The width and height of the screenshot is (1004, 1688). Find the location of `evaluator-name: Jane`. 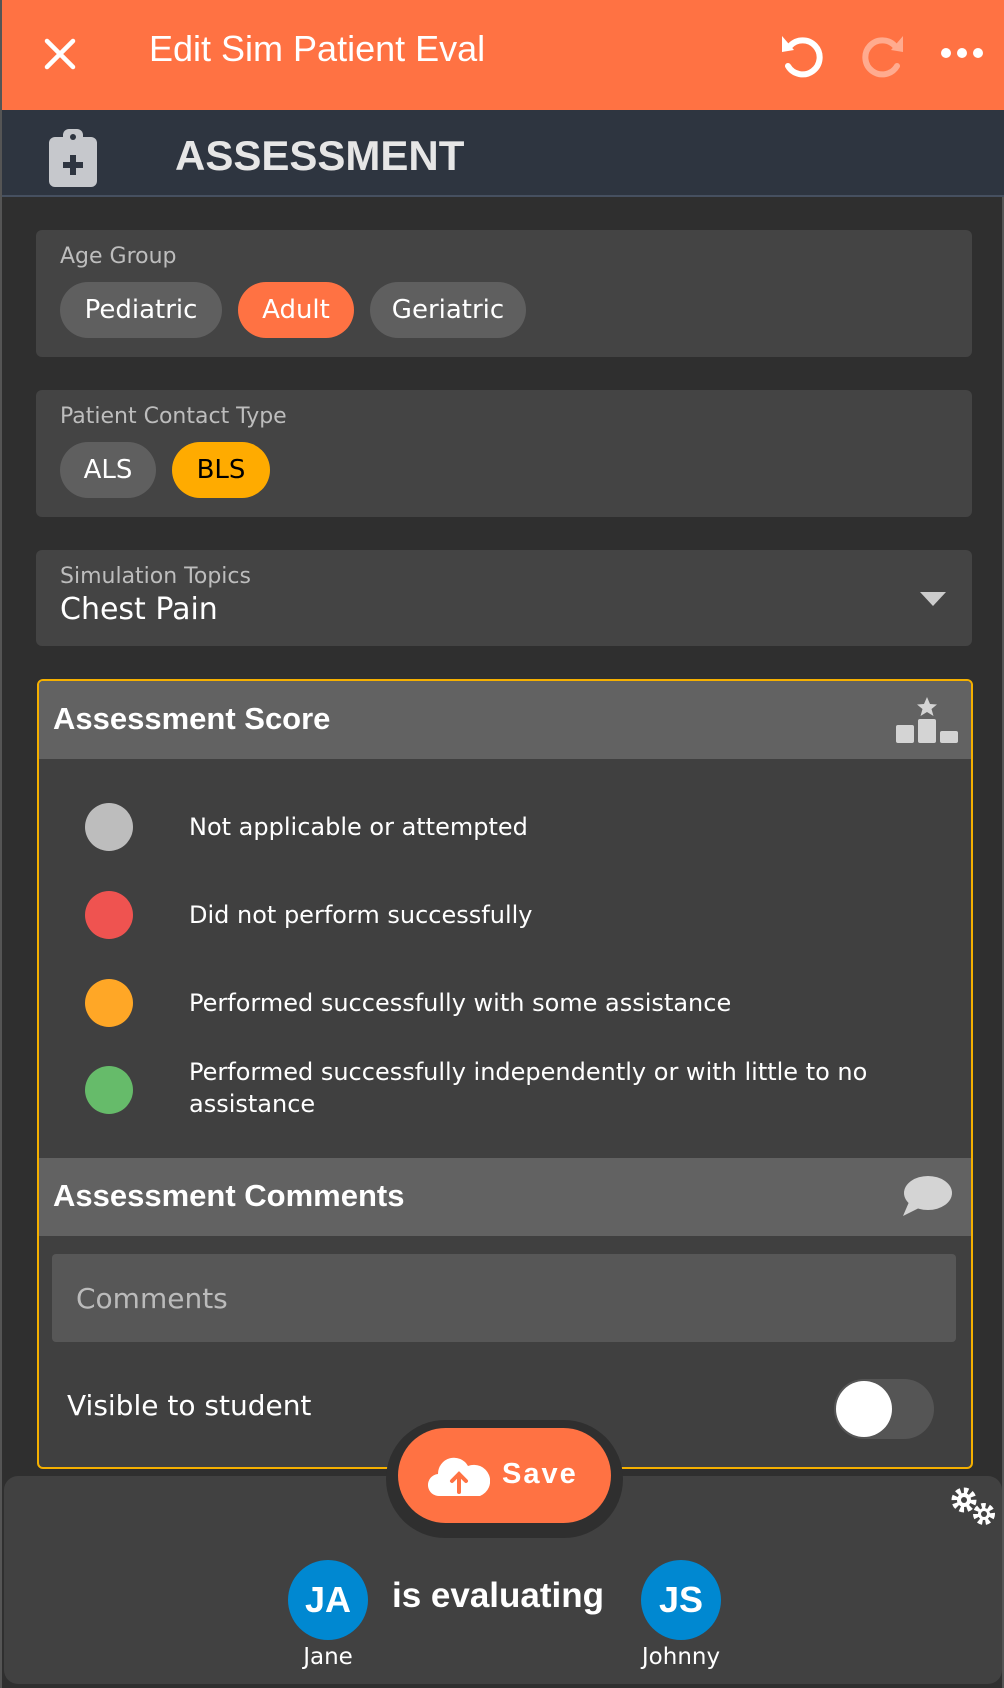

evaluator-name: Jane is located at coordinates (328, 1657).